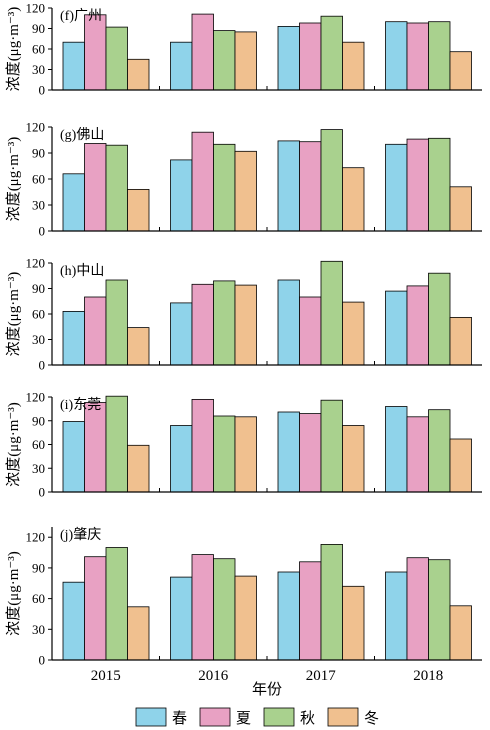 The height and width of the screenshot is (730, 490). What do you see at coordinates (80, 535) in the screenshot?
I see `panel-title: (j)肇庆` at bounding box center [80, 535].